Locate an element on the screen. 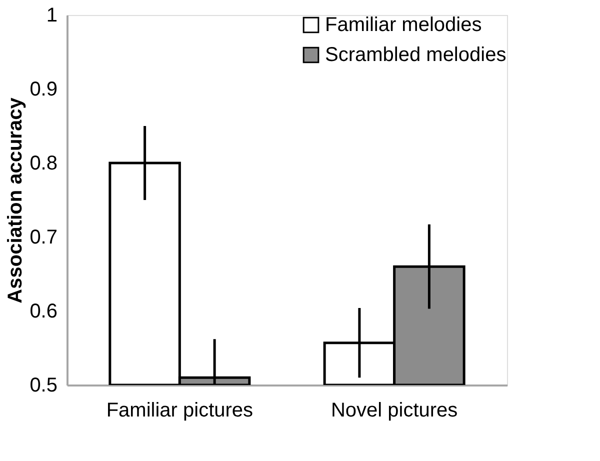 The height and width of the screenshot is (461, 600). y-tick-label: 0.9 is located at coordinates (44, 89).